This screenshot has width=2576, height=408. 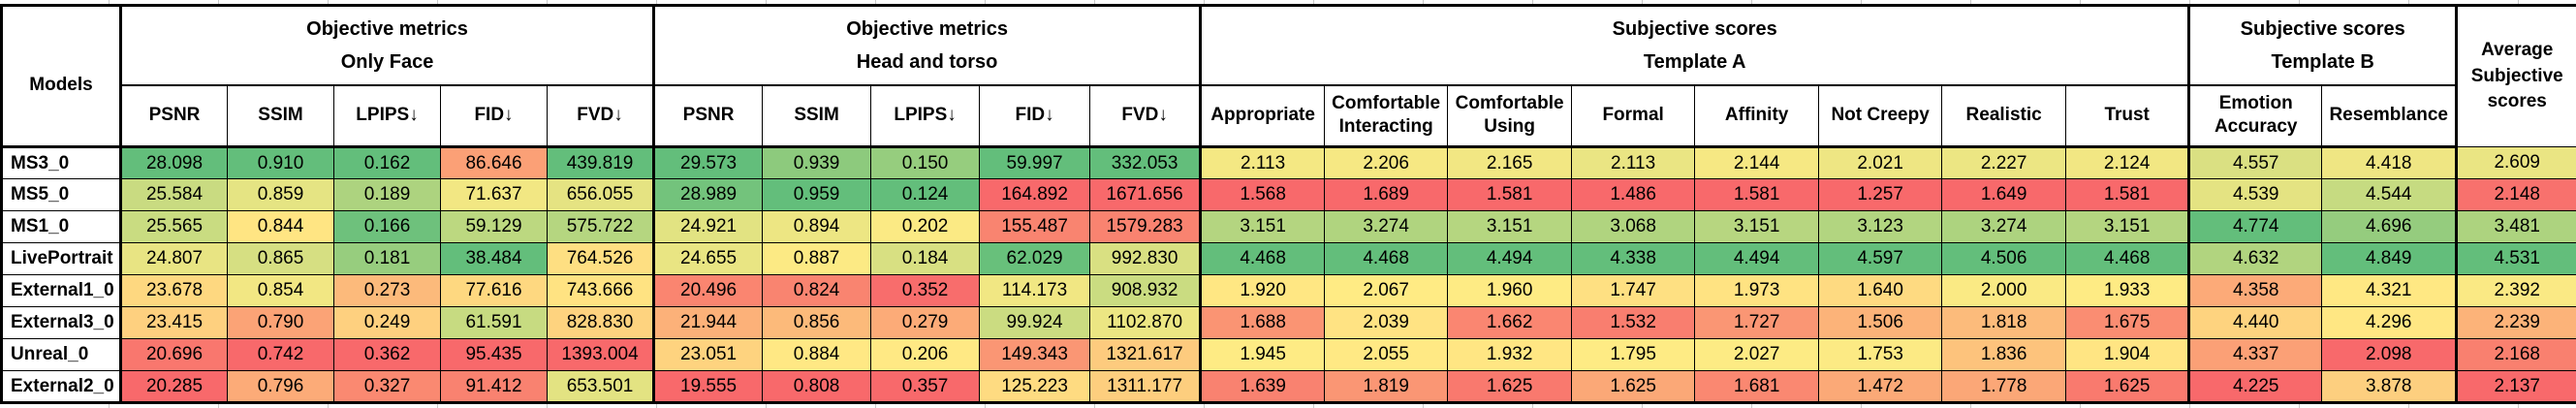 What do you see at coordinates (1695, 45) in the screenshot?
I see `group-header-2: Subjective scores Template A` at bounding box center [1695, 45].